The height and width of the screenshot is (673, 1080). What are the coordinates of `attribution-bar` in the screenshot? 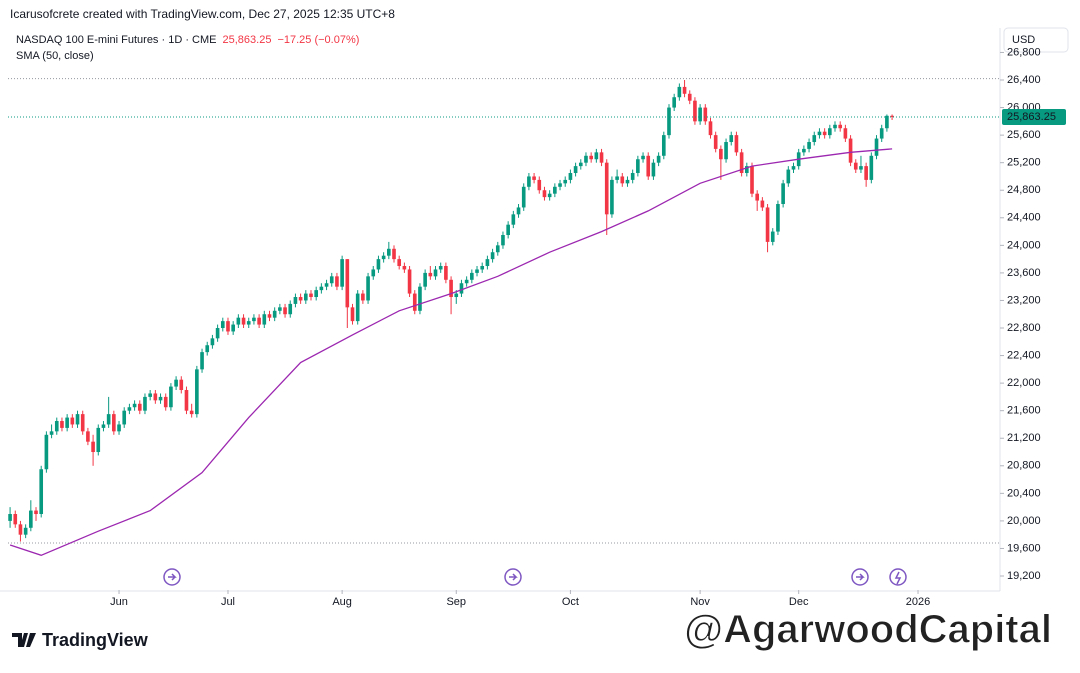 It's located at (540, 14).